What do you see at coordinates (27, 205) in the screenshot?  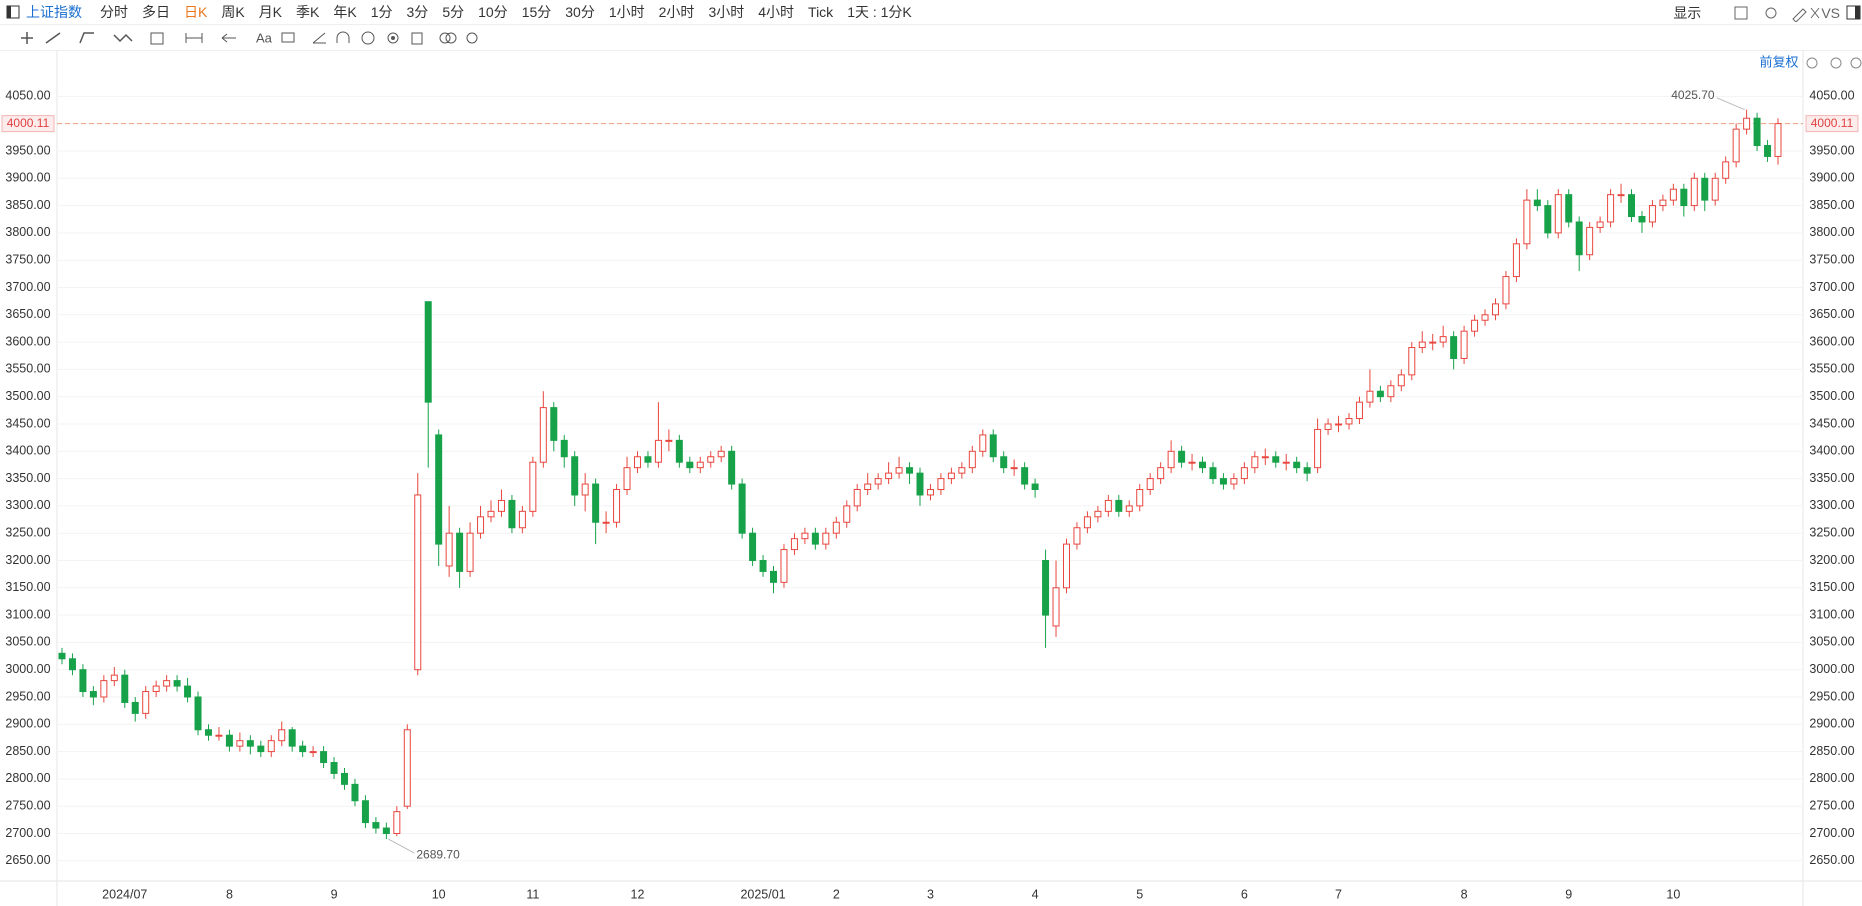 I see `y-tick-label: 3850.00` at bounding box center [27, 205].